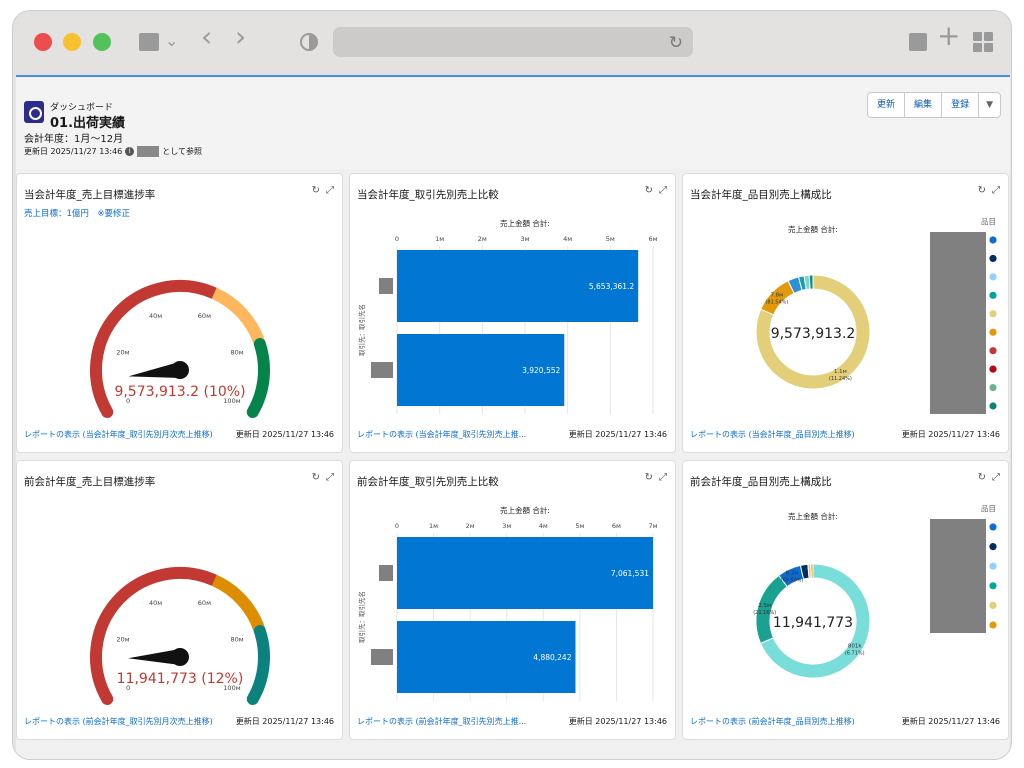  What do you see at coordinates (772, 721) in the screenshot?
I see `view-report-link: レポートの表示 (前会計年度_品目別売上推移)` at bounding box center [772, 721].